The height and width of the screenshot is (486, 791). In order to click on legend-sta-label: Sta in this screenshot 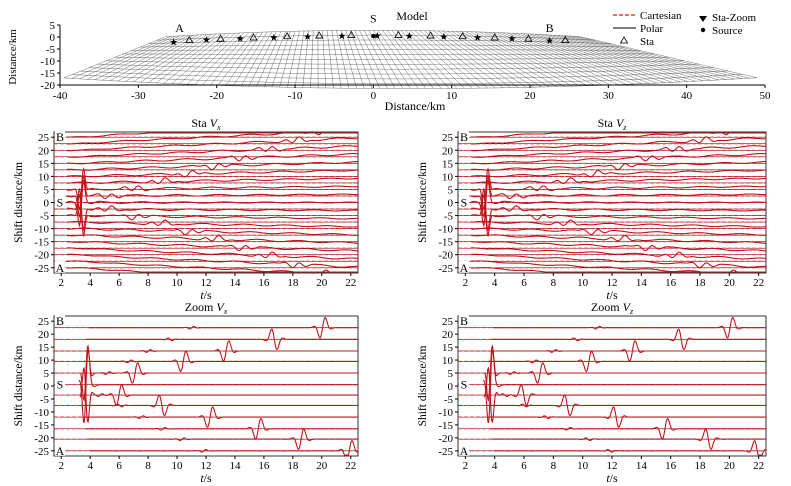, I will do `click(647, 42)`.